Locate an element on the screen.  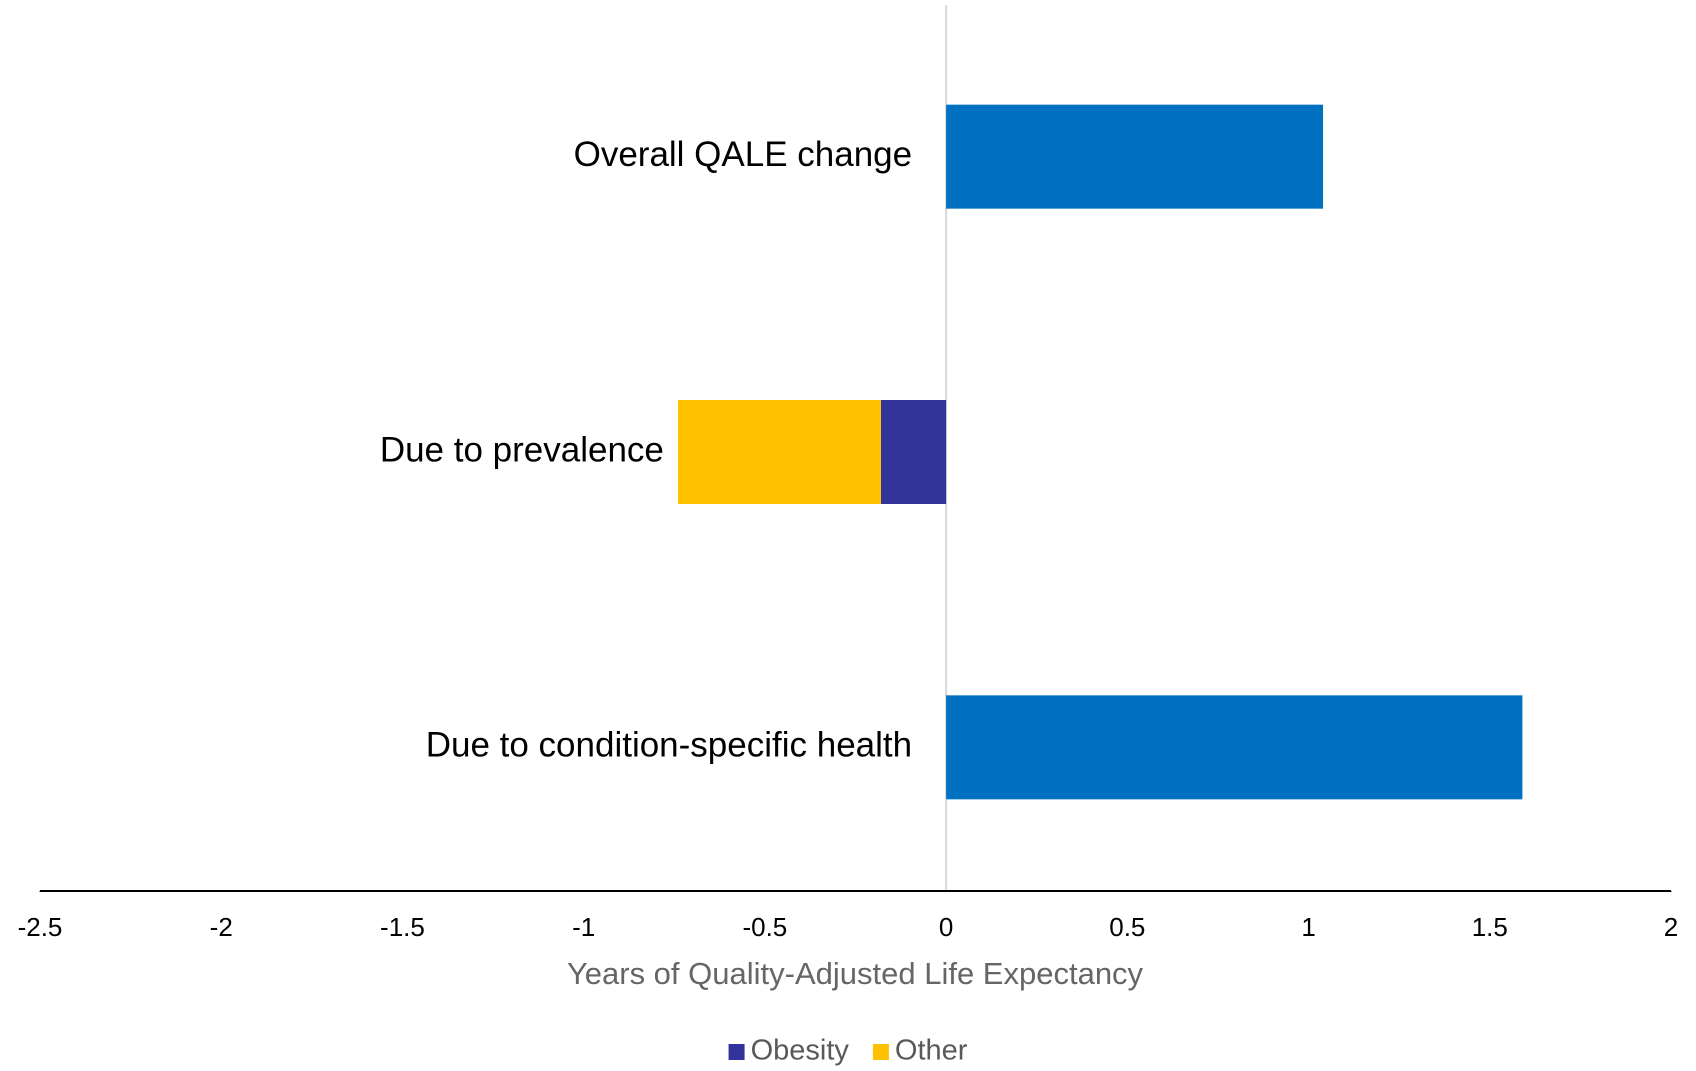
legend-label: Obesity is located at coordinates (800, 1051).